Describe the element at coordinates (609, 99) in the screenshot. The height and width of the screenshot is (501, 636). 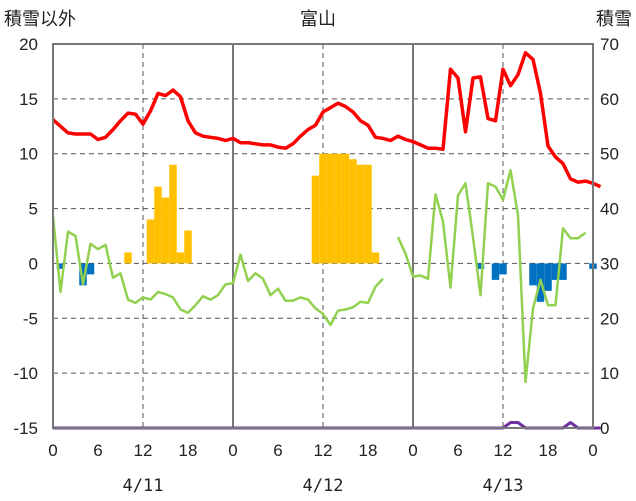
I see `y-tick-right: 60` at that location.